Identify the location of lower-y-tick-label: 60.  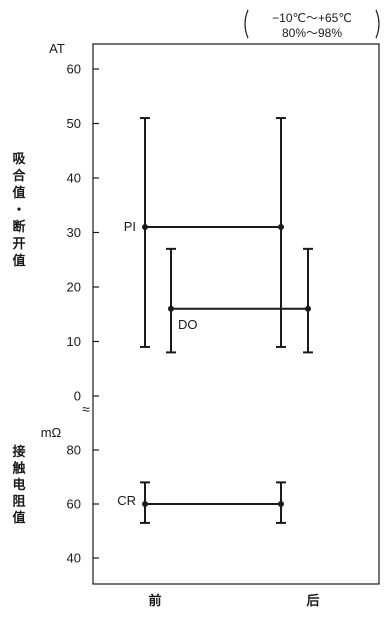
(74, 504).